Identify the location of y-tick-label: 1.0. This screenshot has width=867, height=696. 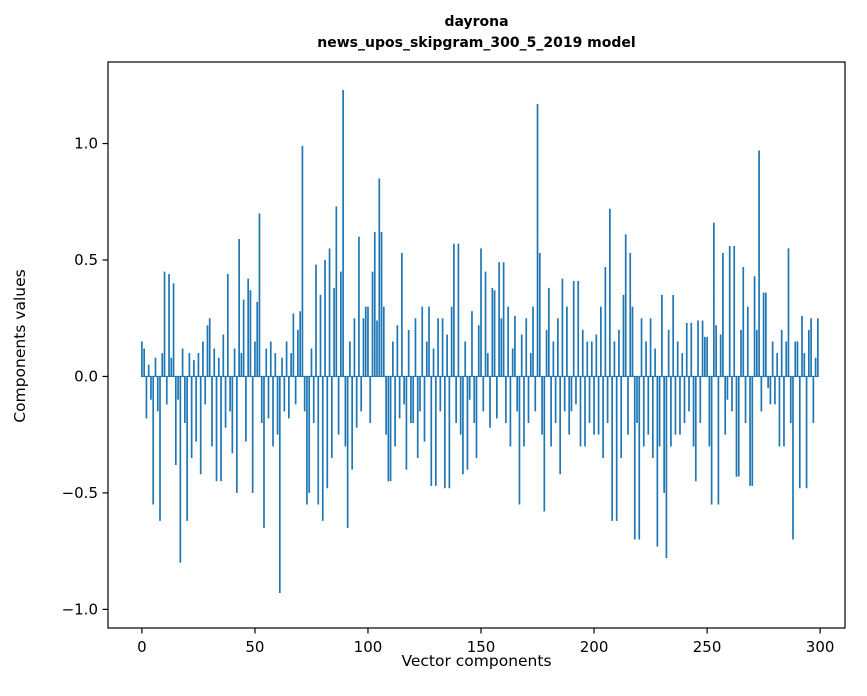
(86, 144).